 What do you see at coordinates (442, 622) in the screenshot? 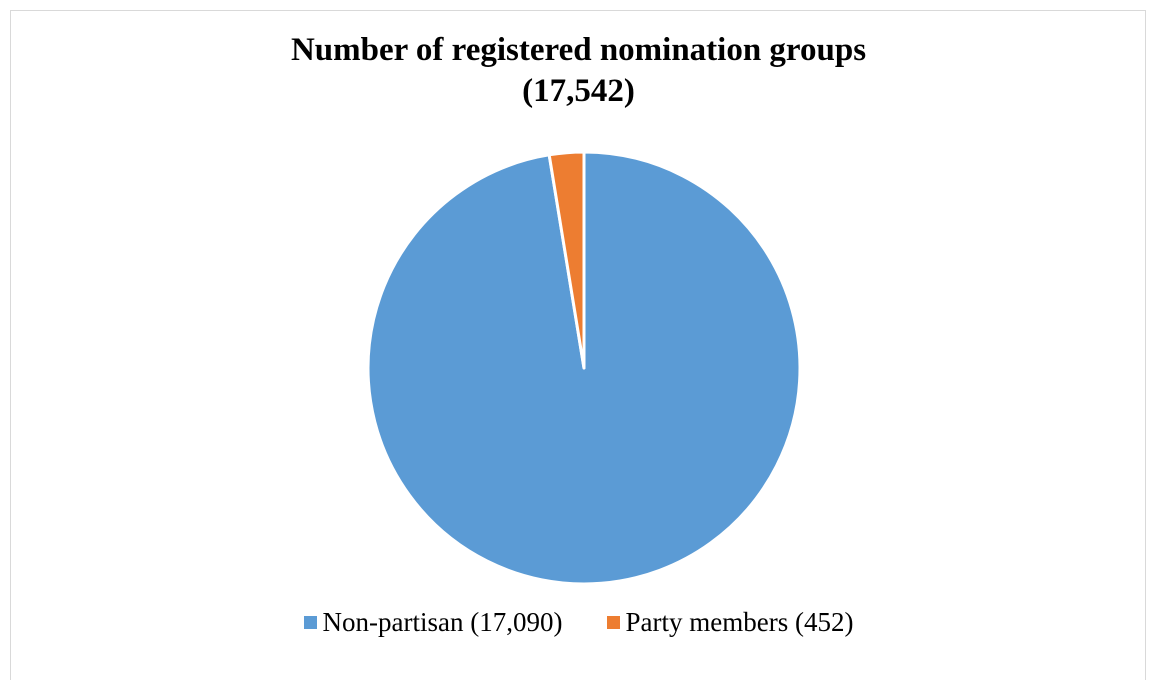
I see `legend-label-non-partisan: Non-partisan (17,090)` at bounding box center [442, 622].